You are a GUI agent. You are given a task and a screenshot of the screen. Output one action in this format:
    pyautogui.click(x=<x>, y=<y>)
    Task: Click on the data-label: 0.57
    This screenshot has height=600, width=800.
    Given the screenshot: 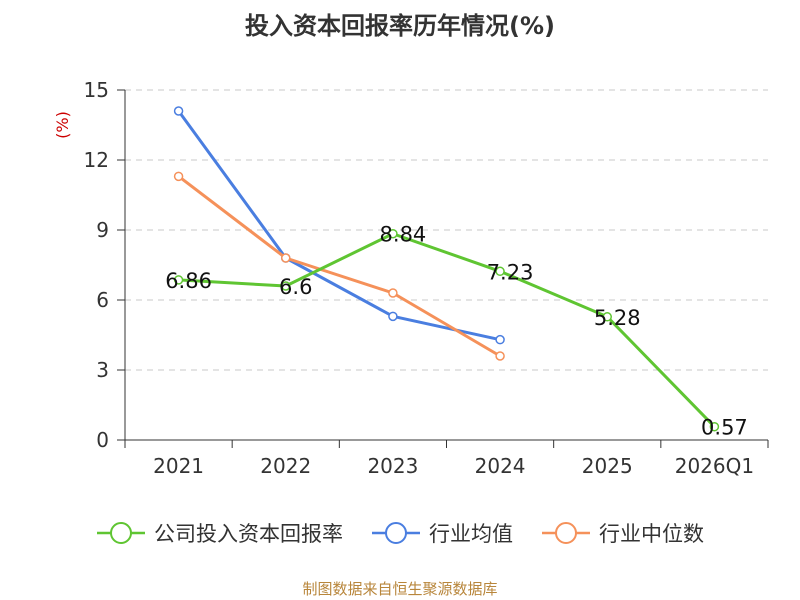 What is the action you would take?
    pyautogui.click(x=724, y=428)
    